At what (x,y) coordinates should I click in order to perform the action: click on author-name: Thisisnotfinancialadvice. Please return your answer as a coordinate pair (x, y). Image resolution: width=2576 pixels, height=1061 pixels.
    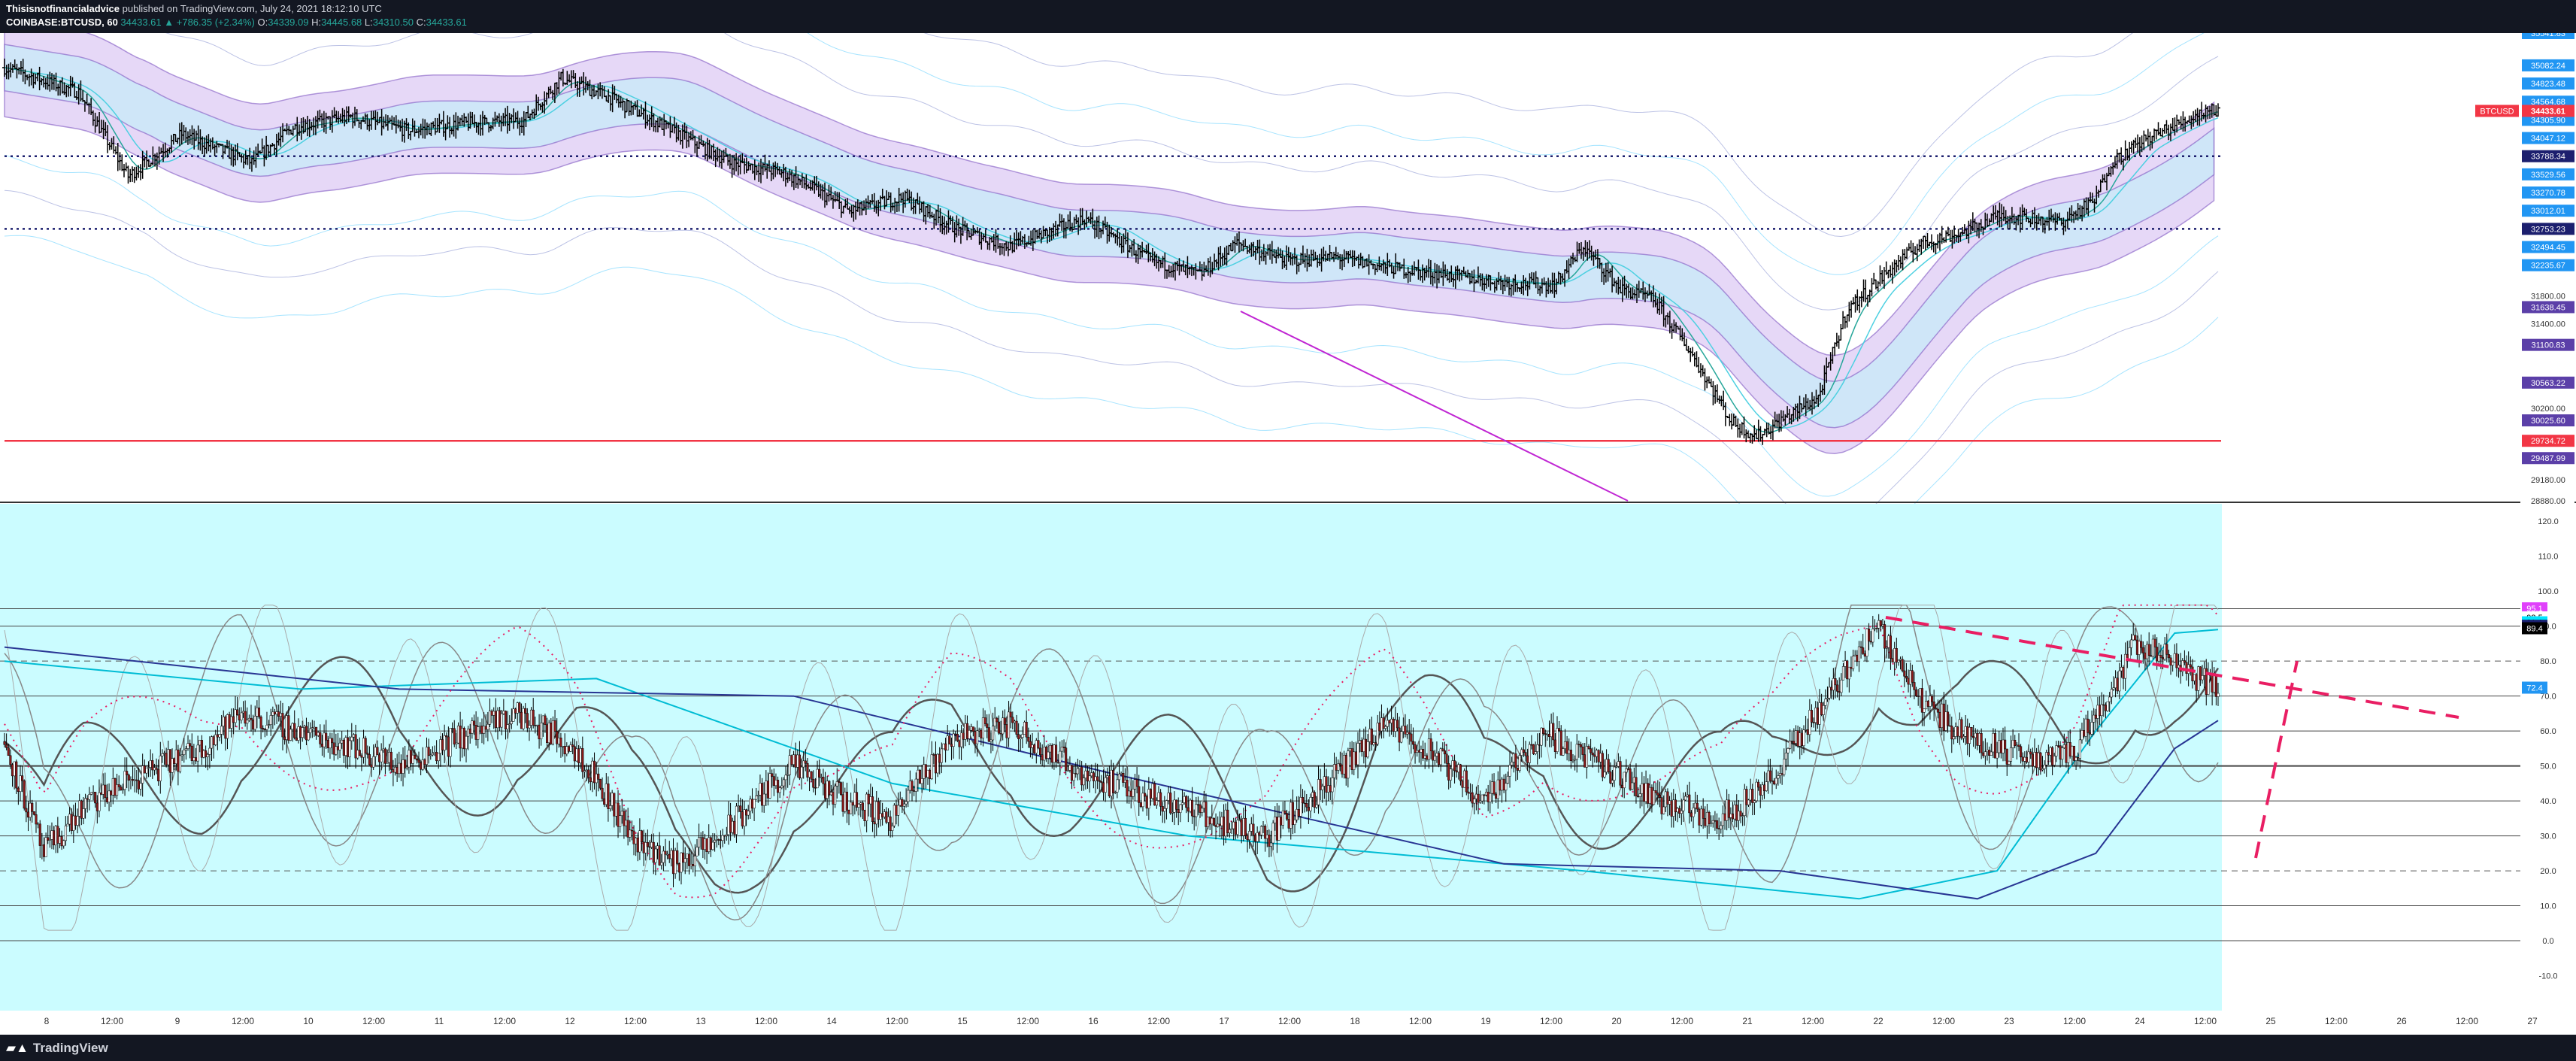
    Looking at the image, I should click on (63, 8).